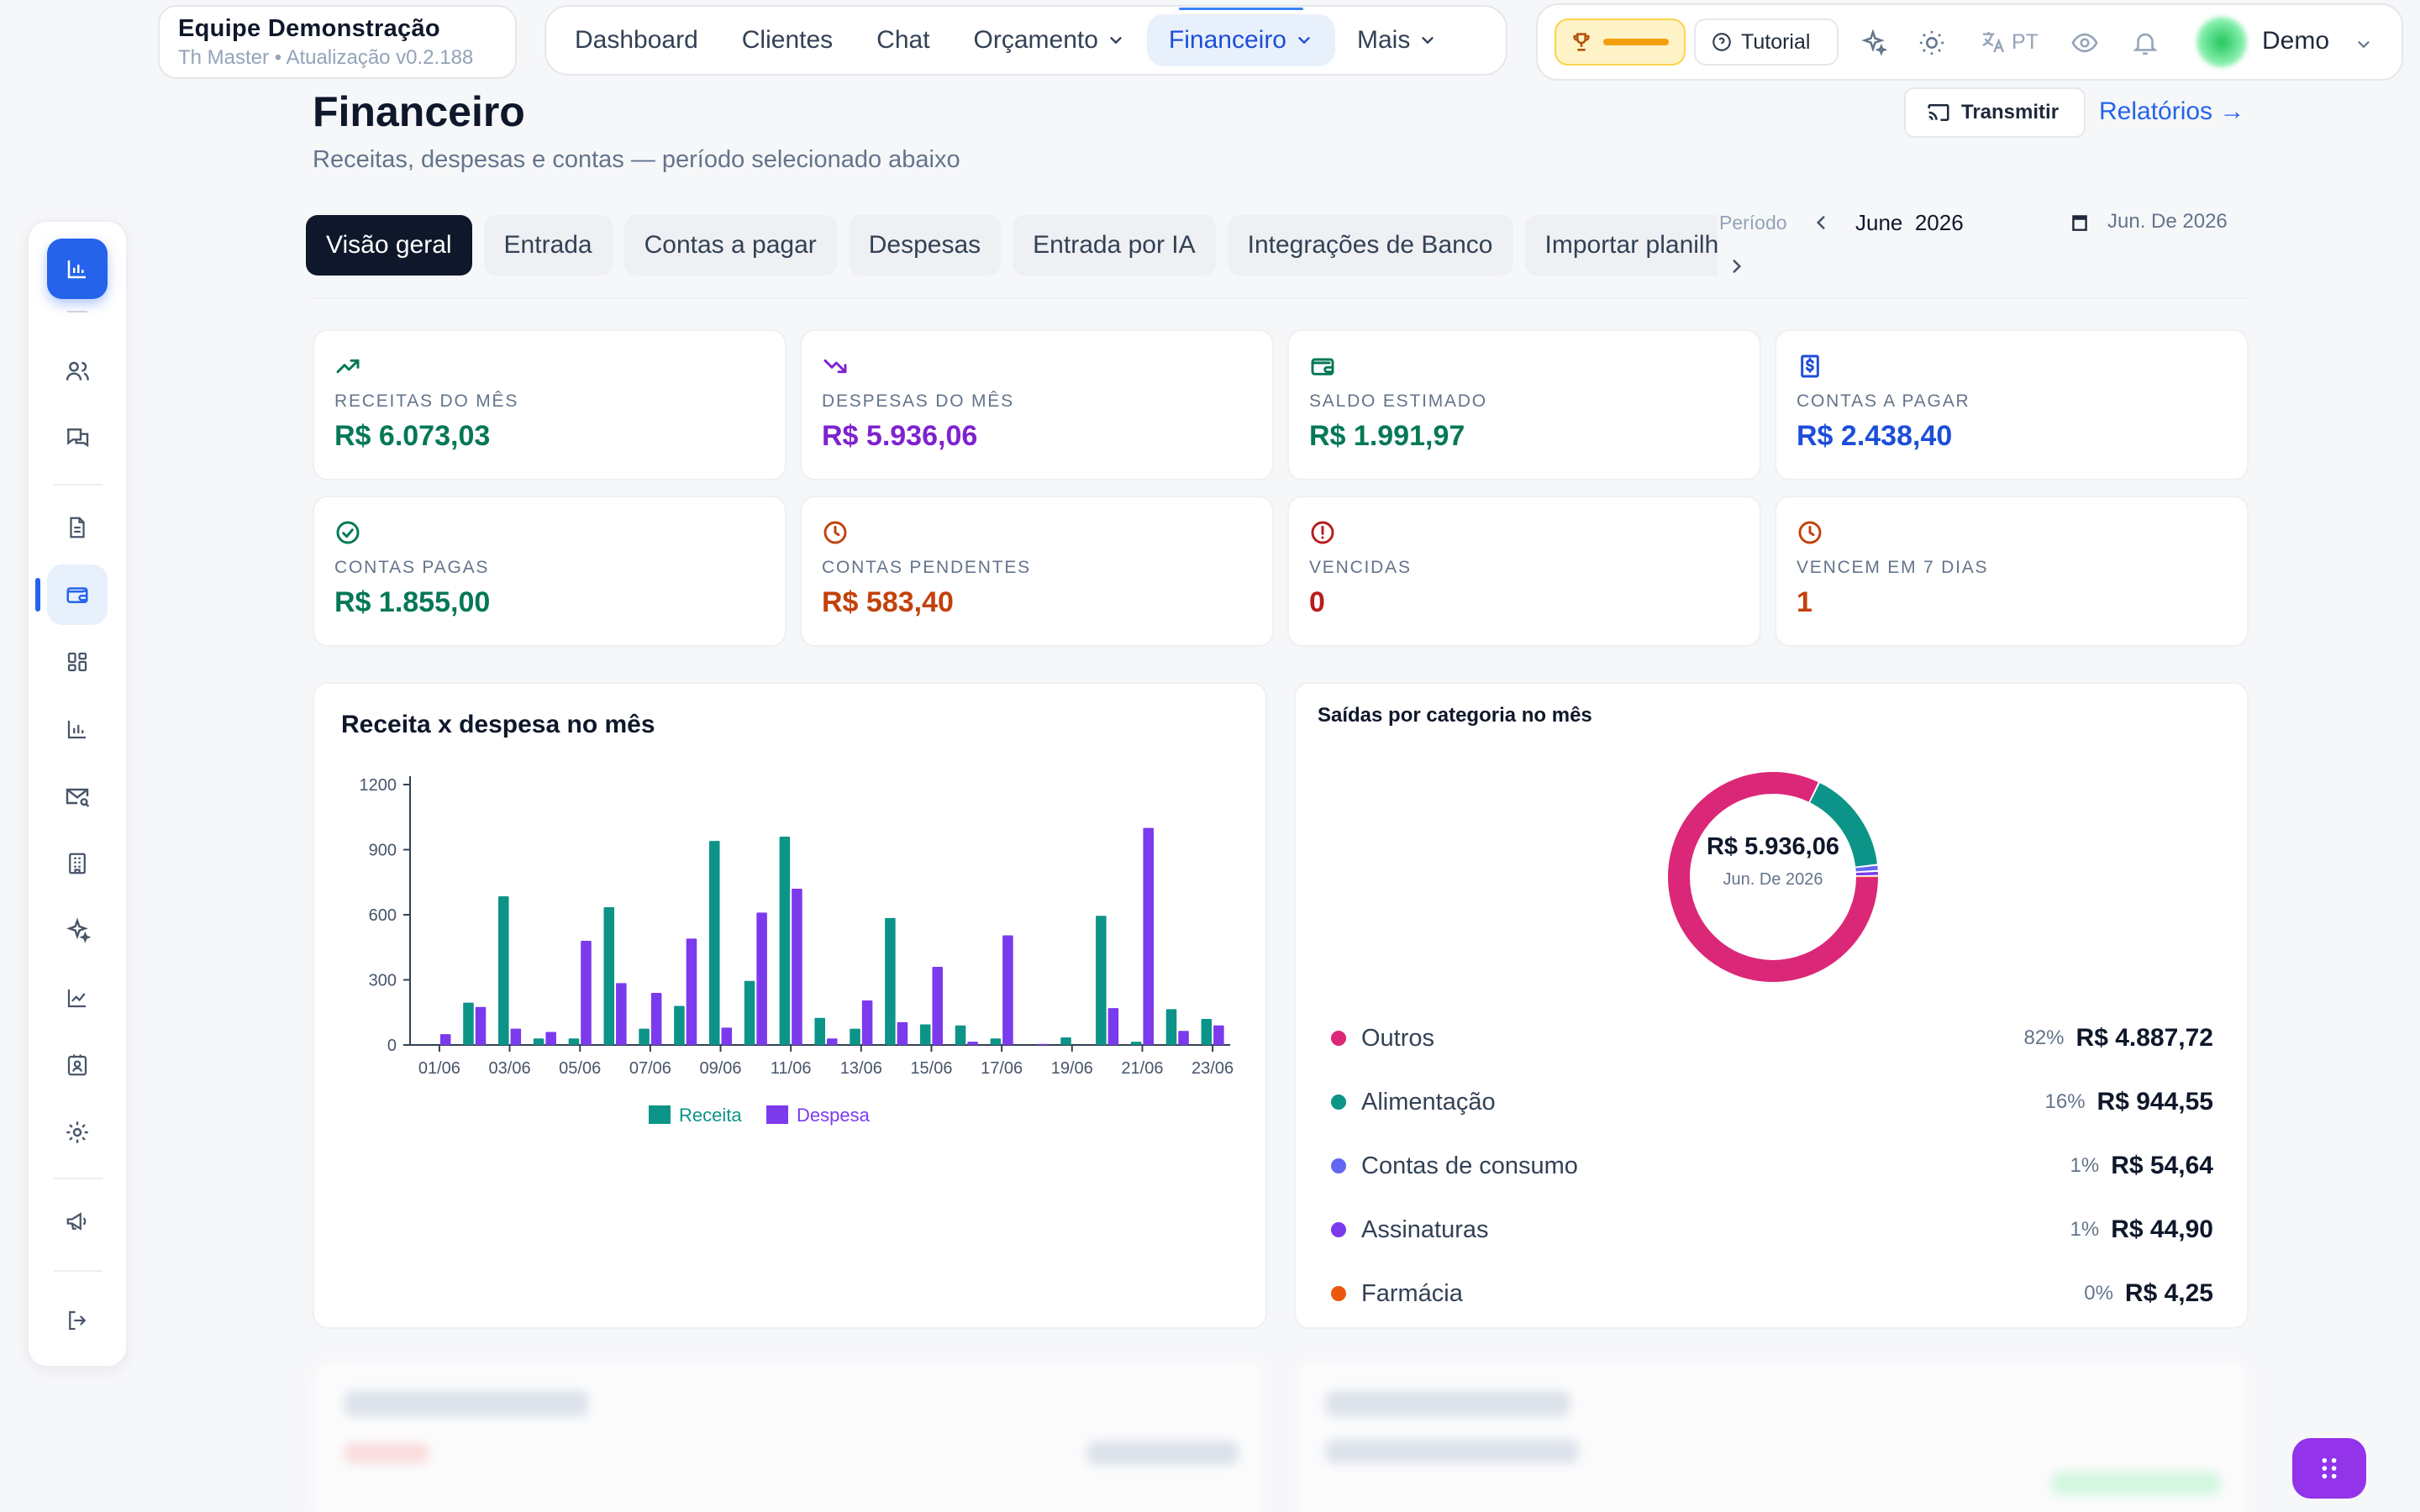 The height and width of the screenshot is (1512, 2420). Describe the element at coordinates (925, 245) in the screenshot. I see `tab-despesas: Despesas` at that location.